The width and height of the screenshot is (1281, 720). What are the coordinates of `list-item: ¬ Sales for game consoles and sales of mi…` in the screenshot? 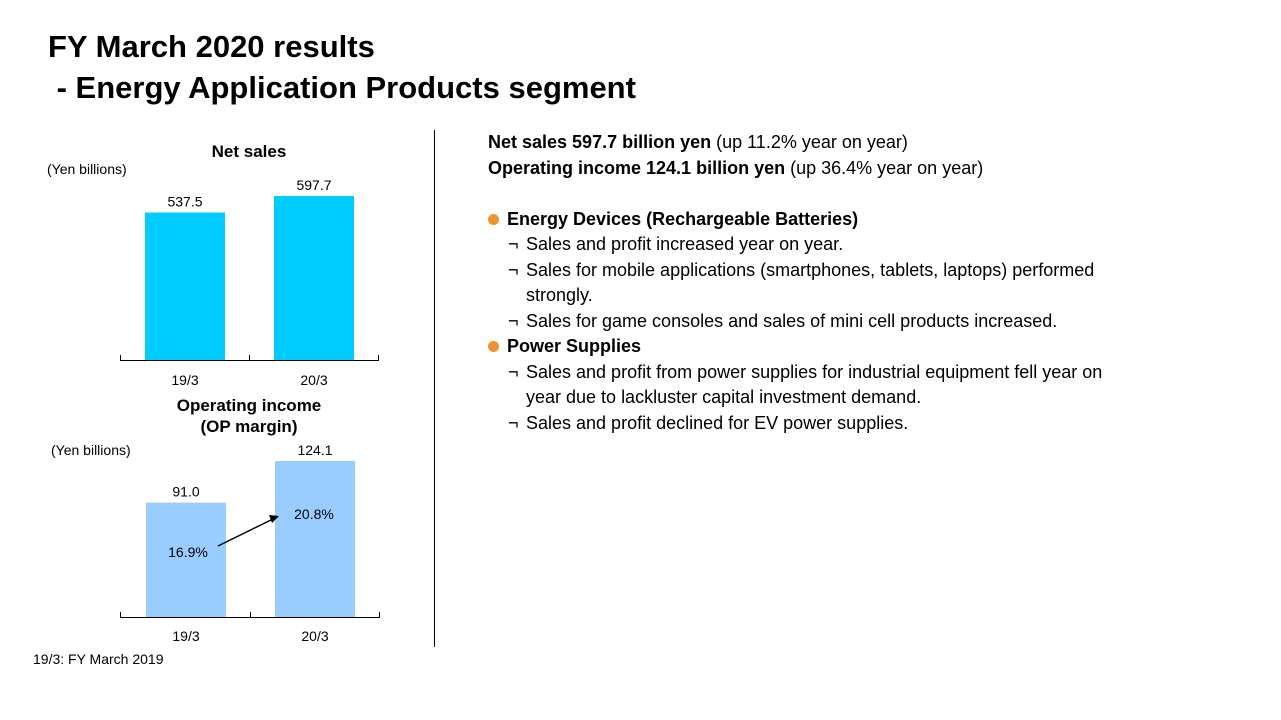 It's located at (868, 322).